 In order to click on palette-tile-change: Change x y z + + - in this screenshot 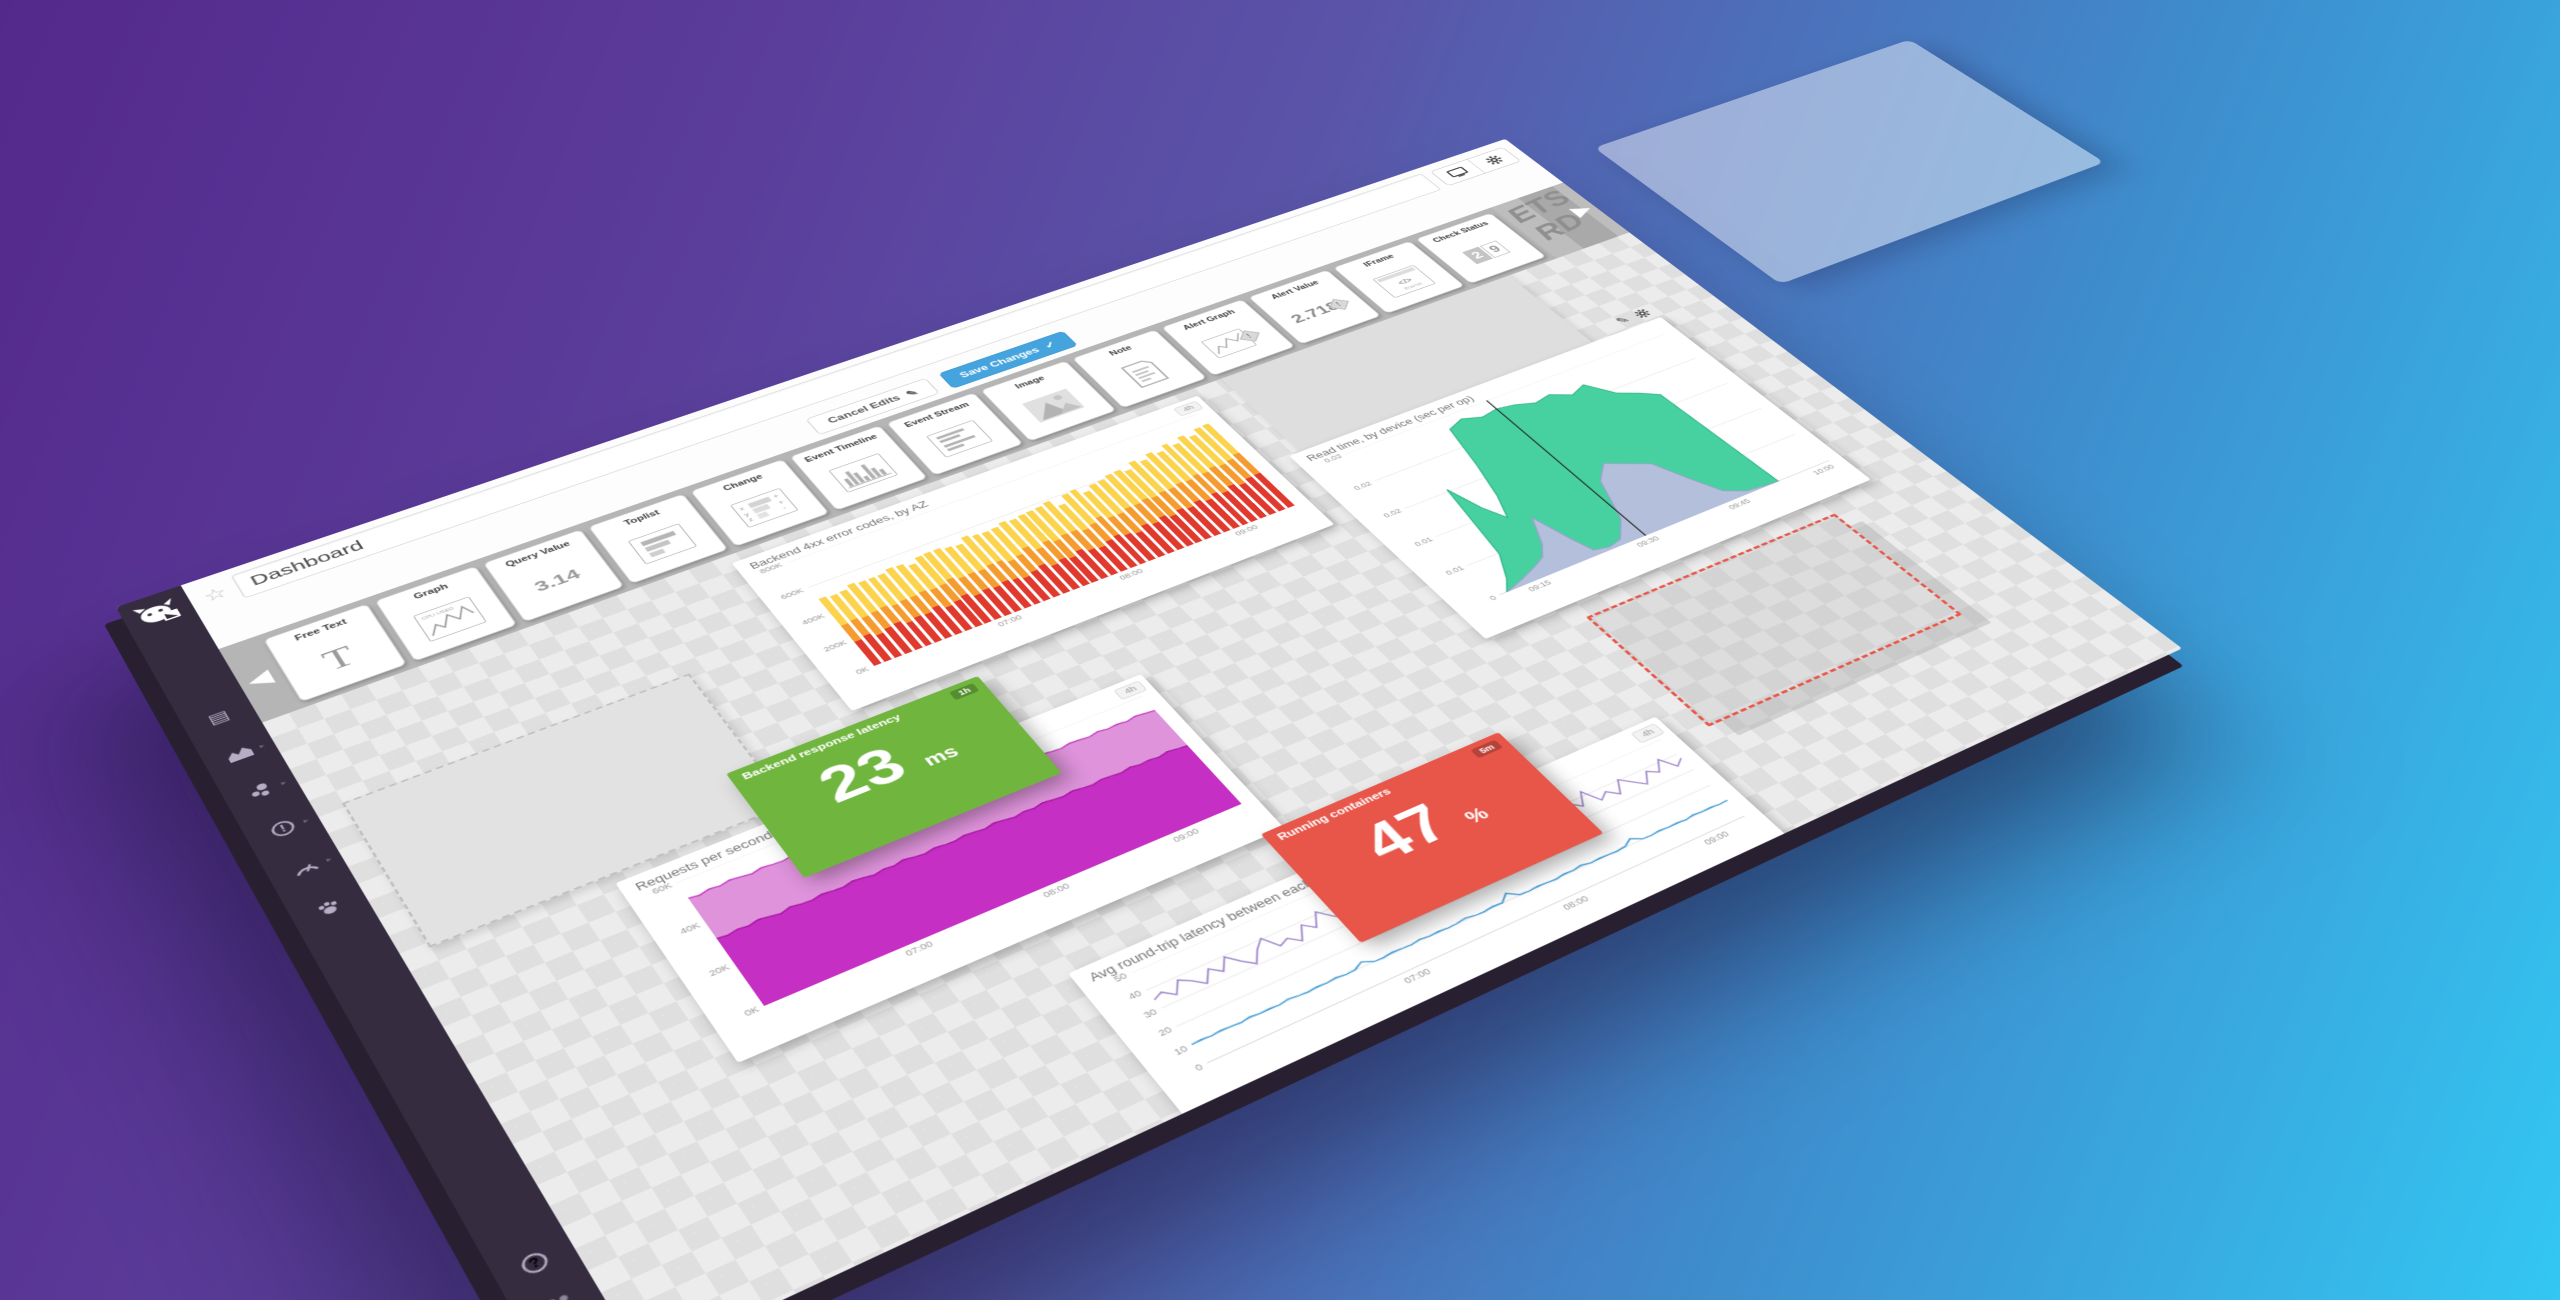, I will do `click(760, 502)`.